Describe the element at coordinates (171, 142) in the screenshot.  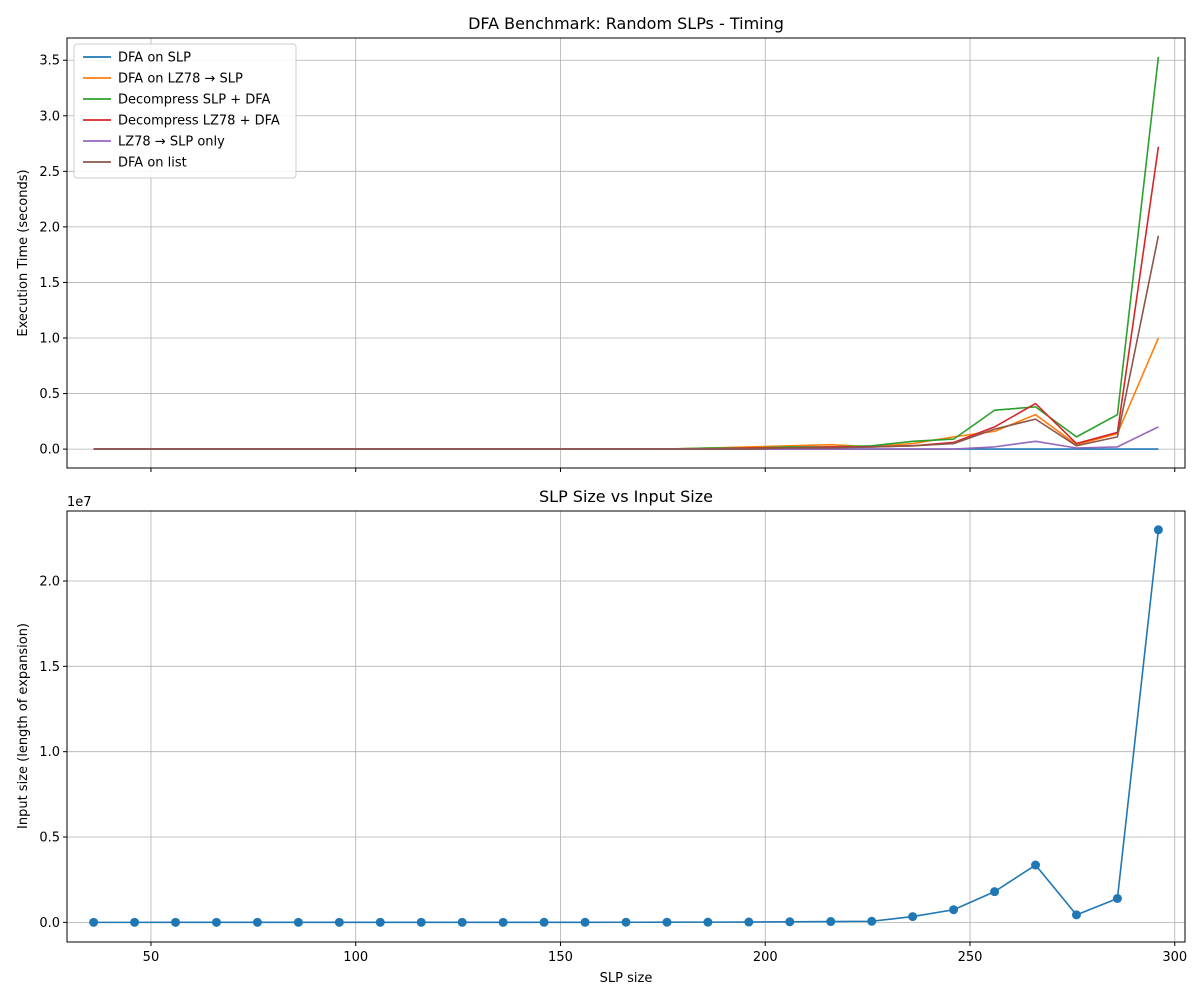
I see `timing-legend-label: LZ78 → SLP only` at that location.